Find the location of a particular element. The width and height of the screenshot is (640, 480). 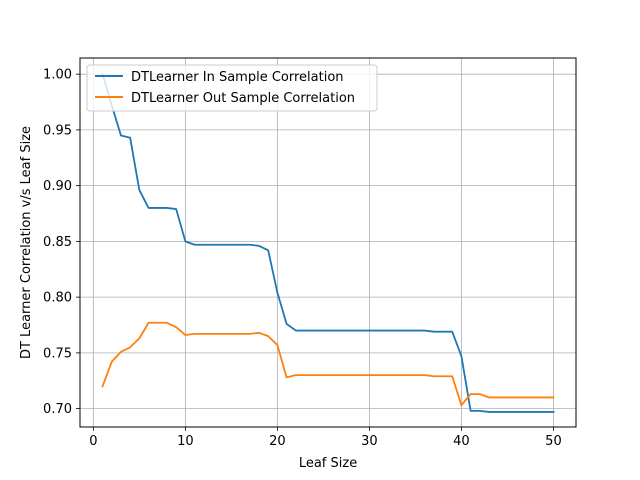

x-tick-label: 30 is located at coordinates (369, 441).